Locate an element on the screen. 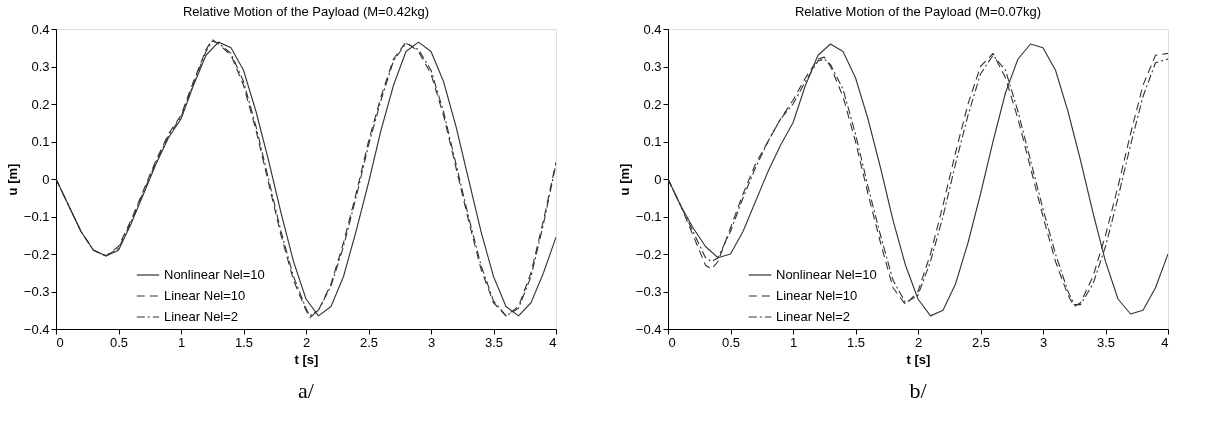 The image size is (1212, 445). chart-title: Relative Motion of the Payload (M=0.07kg) is located at coordinates (918, 11).